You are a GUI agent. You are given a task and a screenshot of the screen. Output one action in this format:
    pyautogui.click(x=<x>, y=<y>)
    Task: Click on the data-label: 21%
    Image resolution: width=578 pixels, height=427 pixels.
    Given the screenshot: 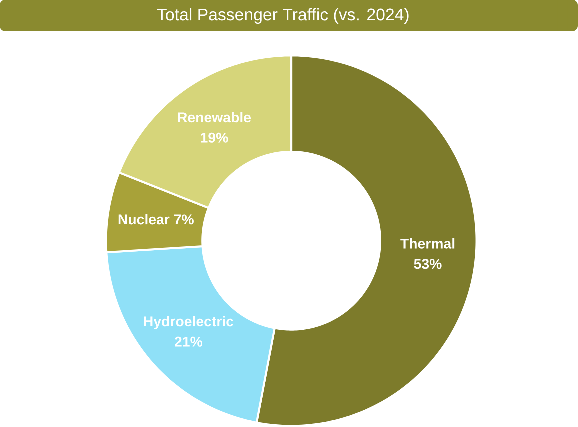 What is the action you would take?
    pyautogui.click(x=188, y=341)
    